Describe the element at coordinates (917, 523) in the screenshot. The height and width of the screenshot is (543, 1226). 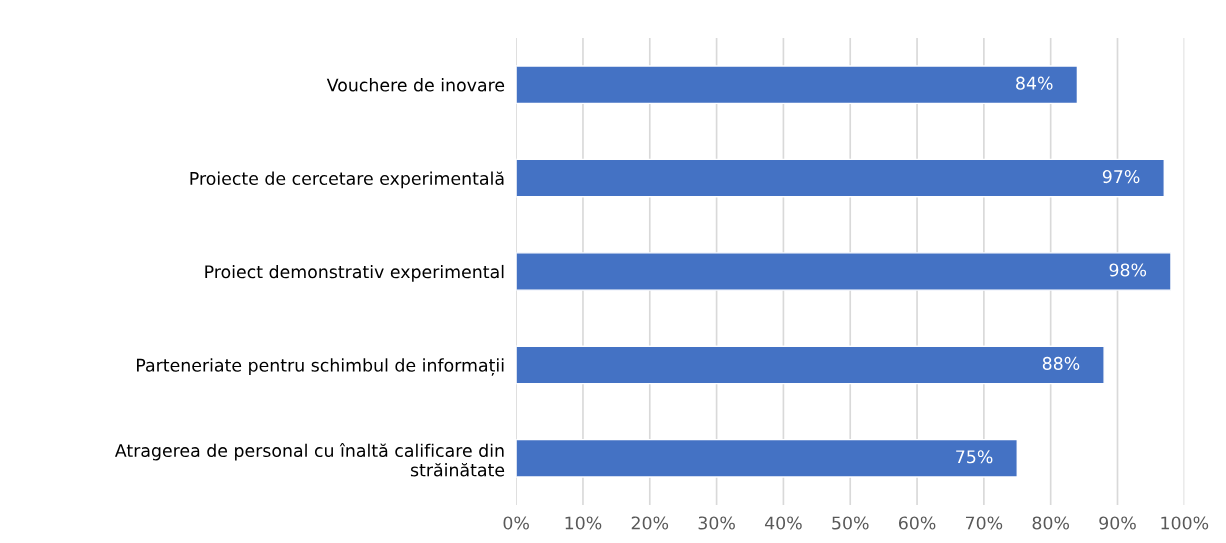
I see `x-tick-label: 60%` at that location.